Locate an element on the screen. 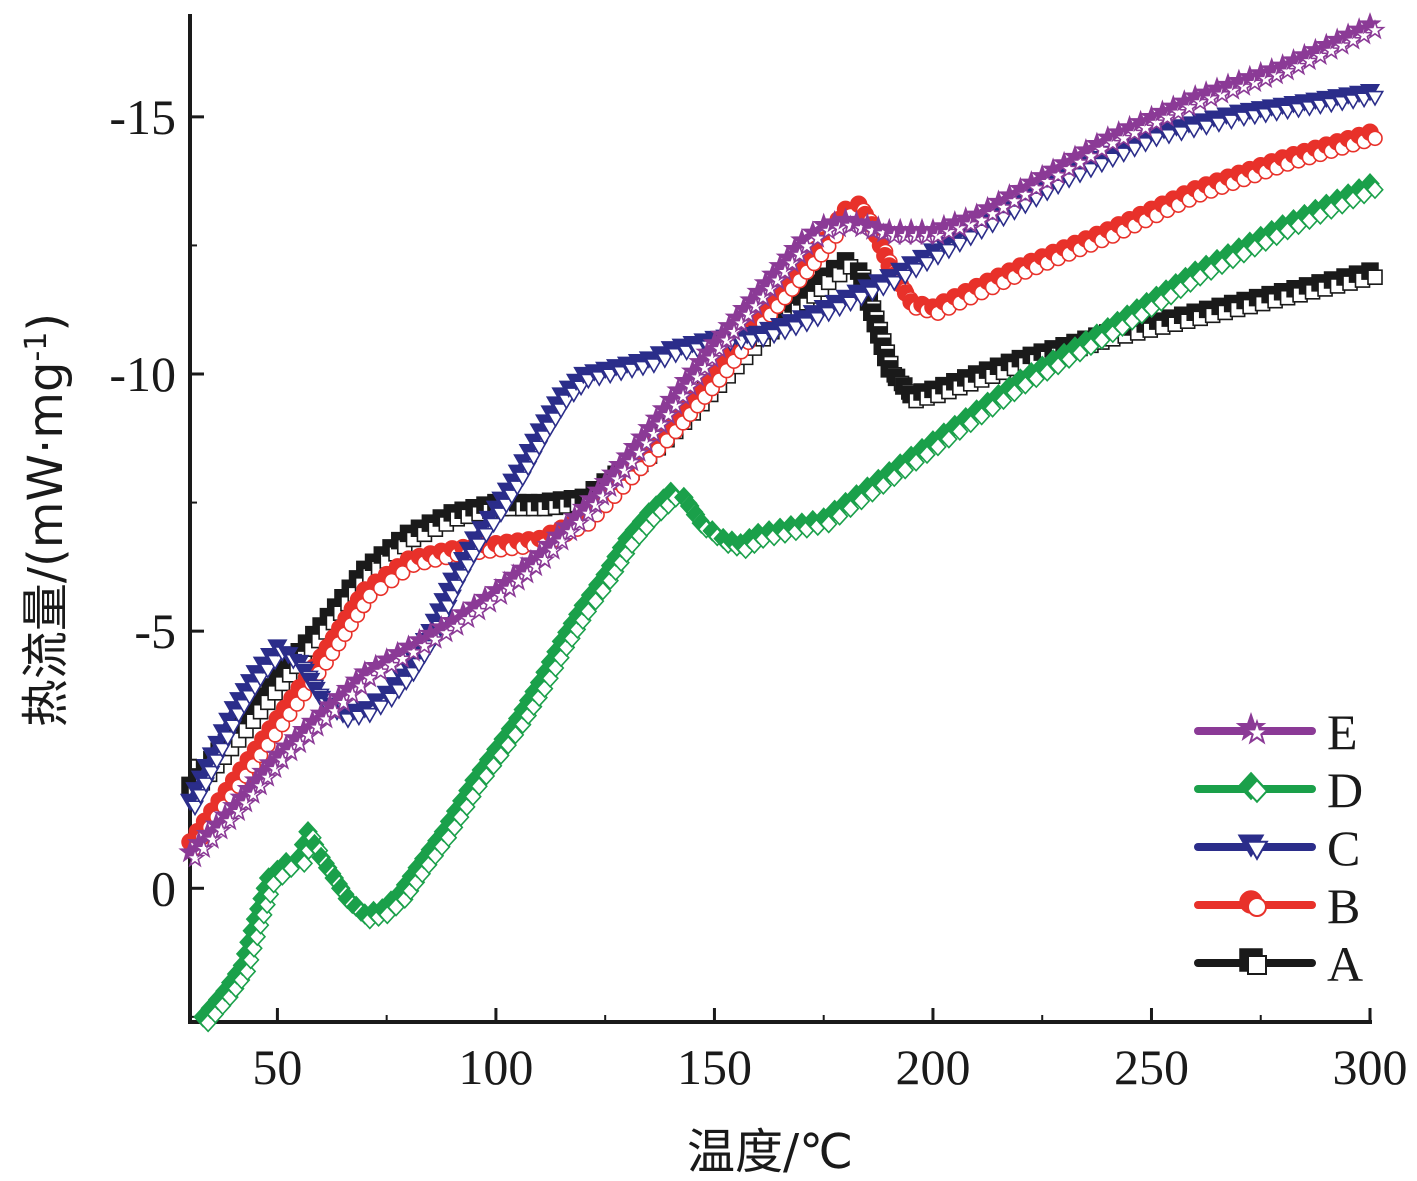 This screenshot has height=1181, width=1417. legend-label: B is located at coordinates (1343, 906).